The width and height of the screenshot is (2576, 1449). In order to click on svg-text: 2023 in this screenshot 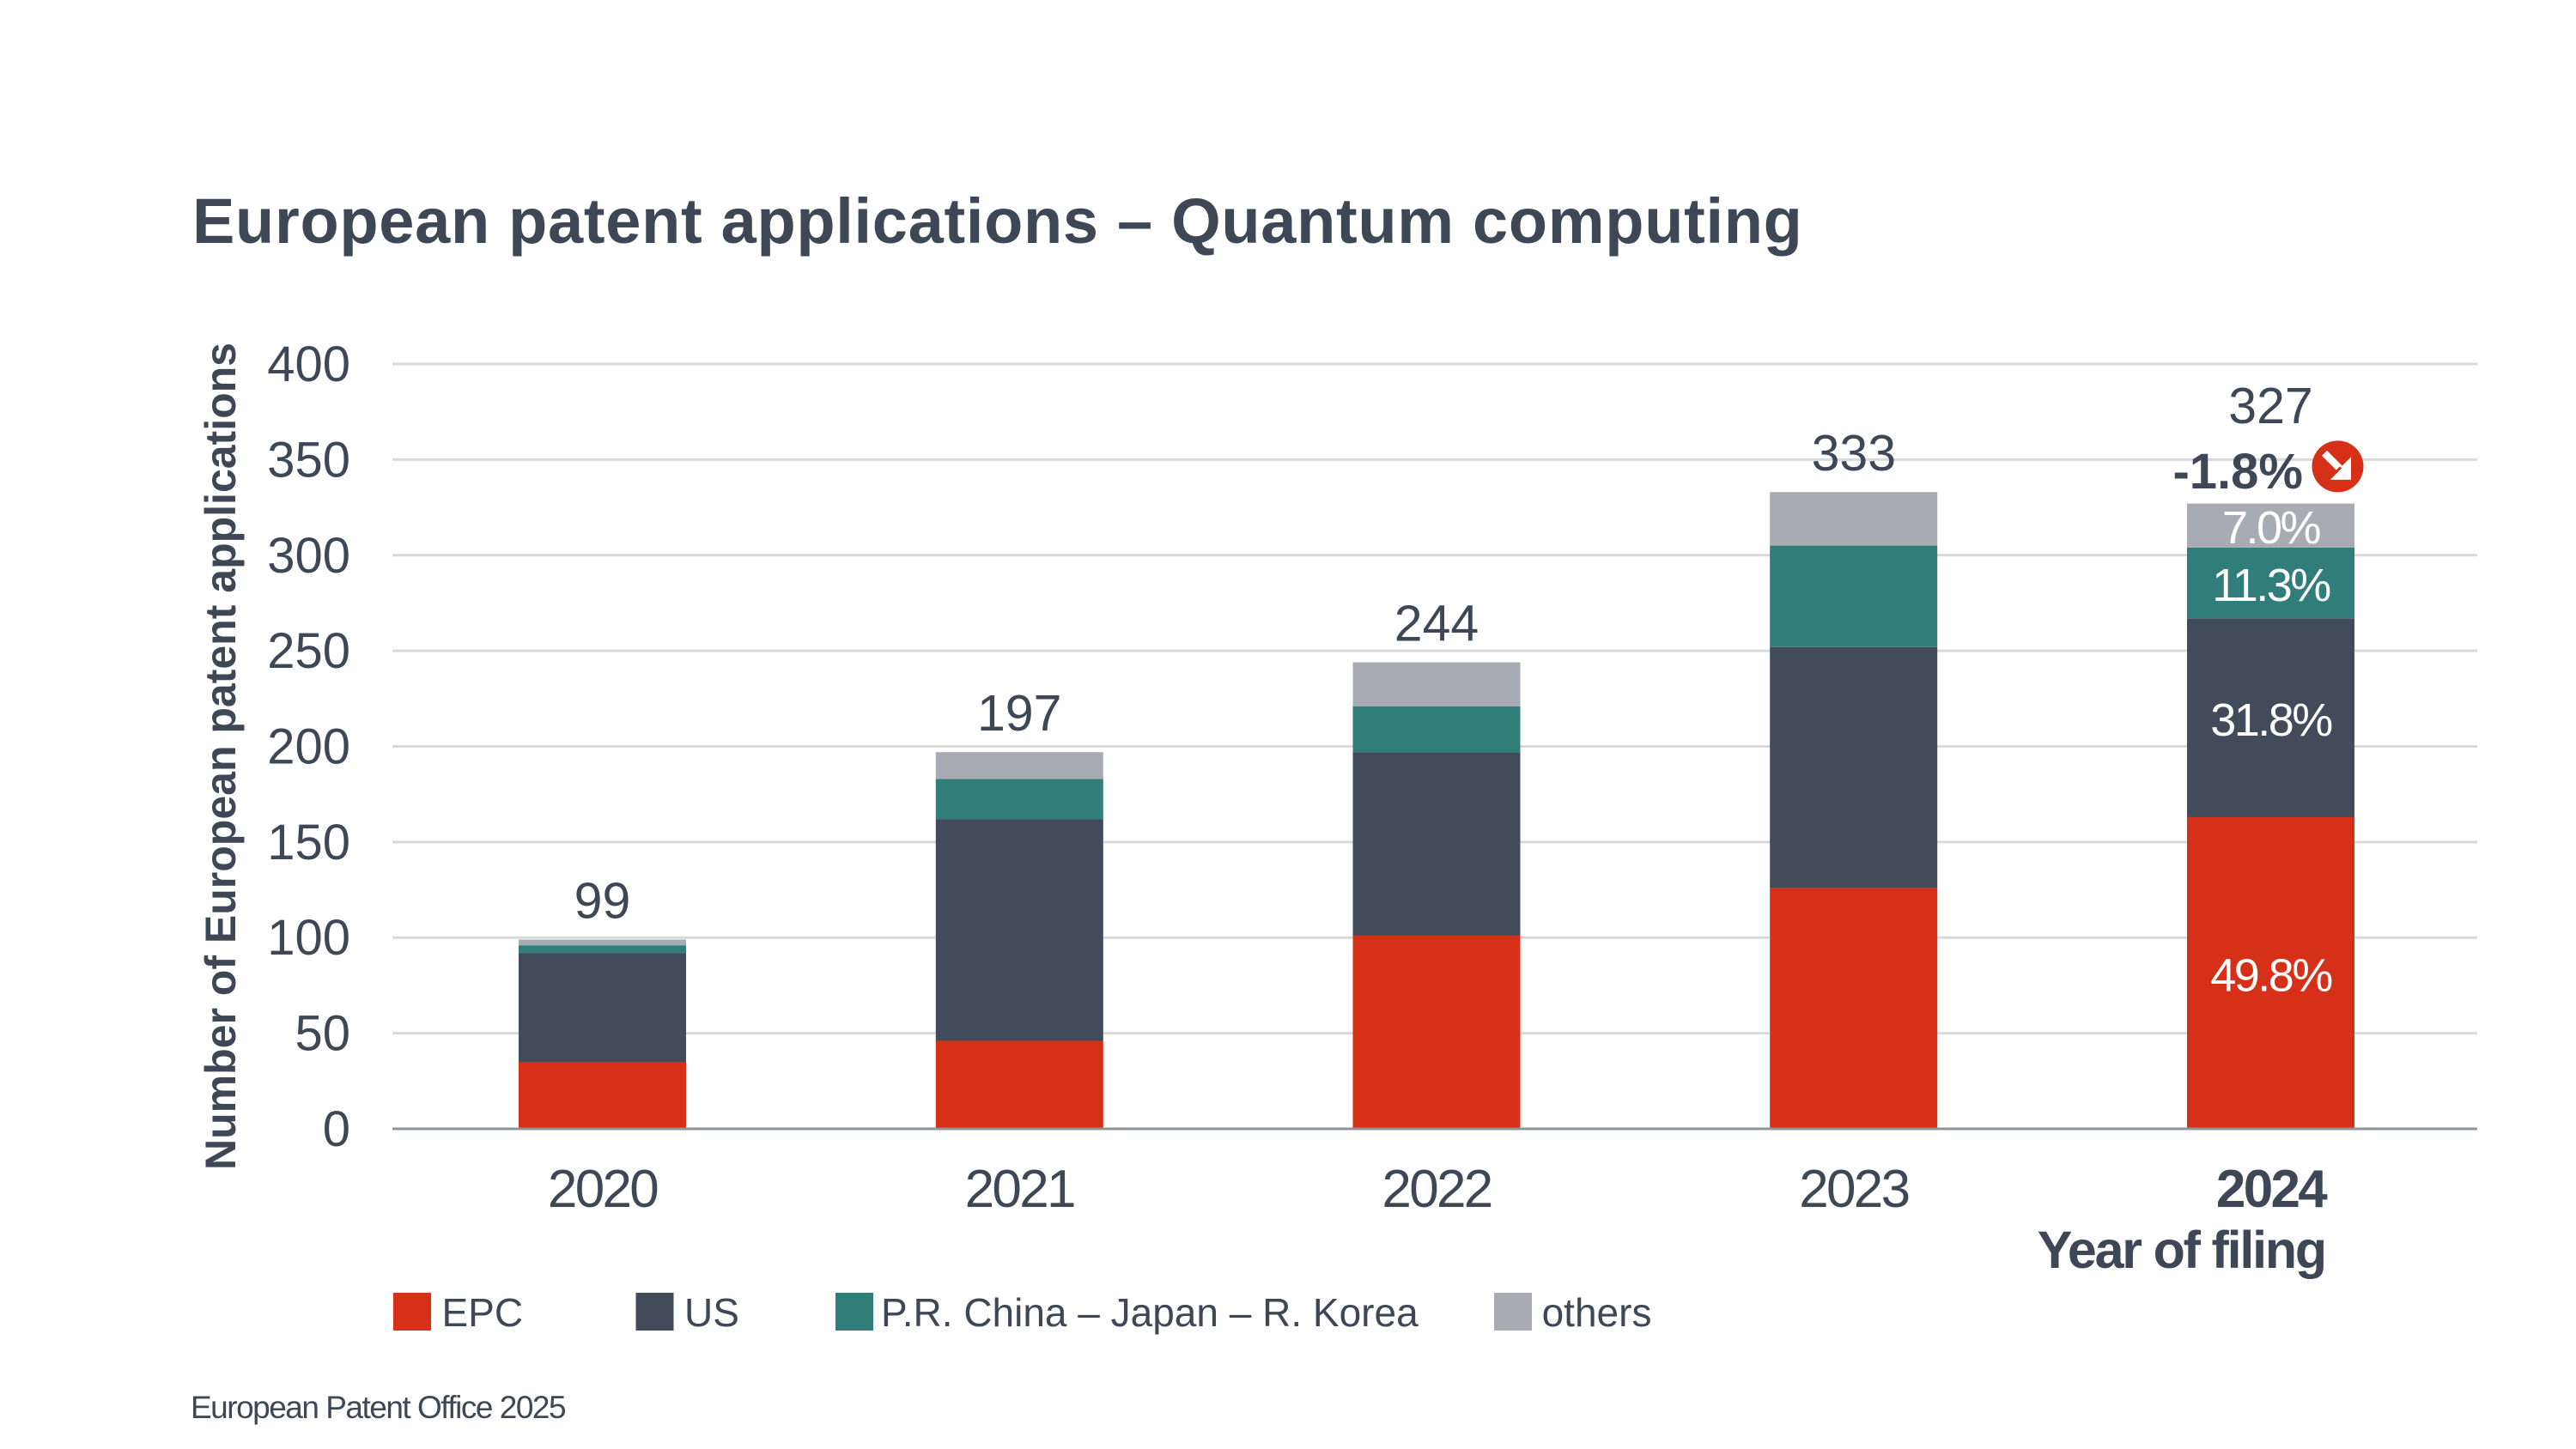, I will do `click(1853, 1189)`.